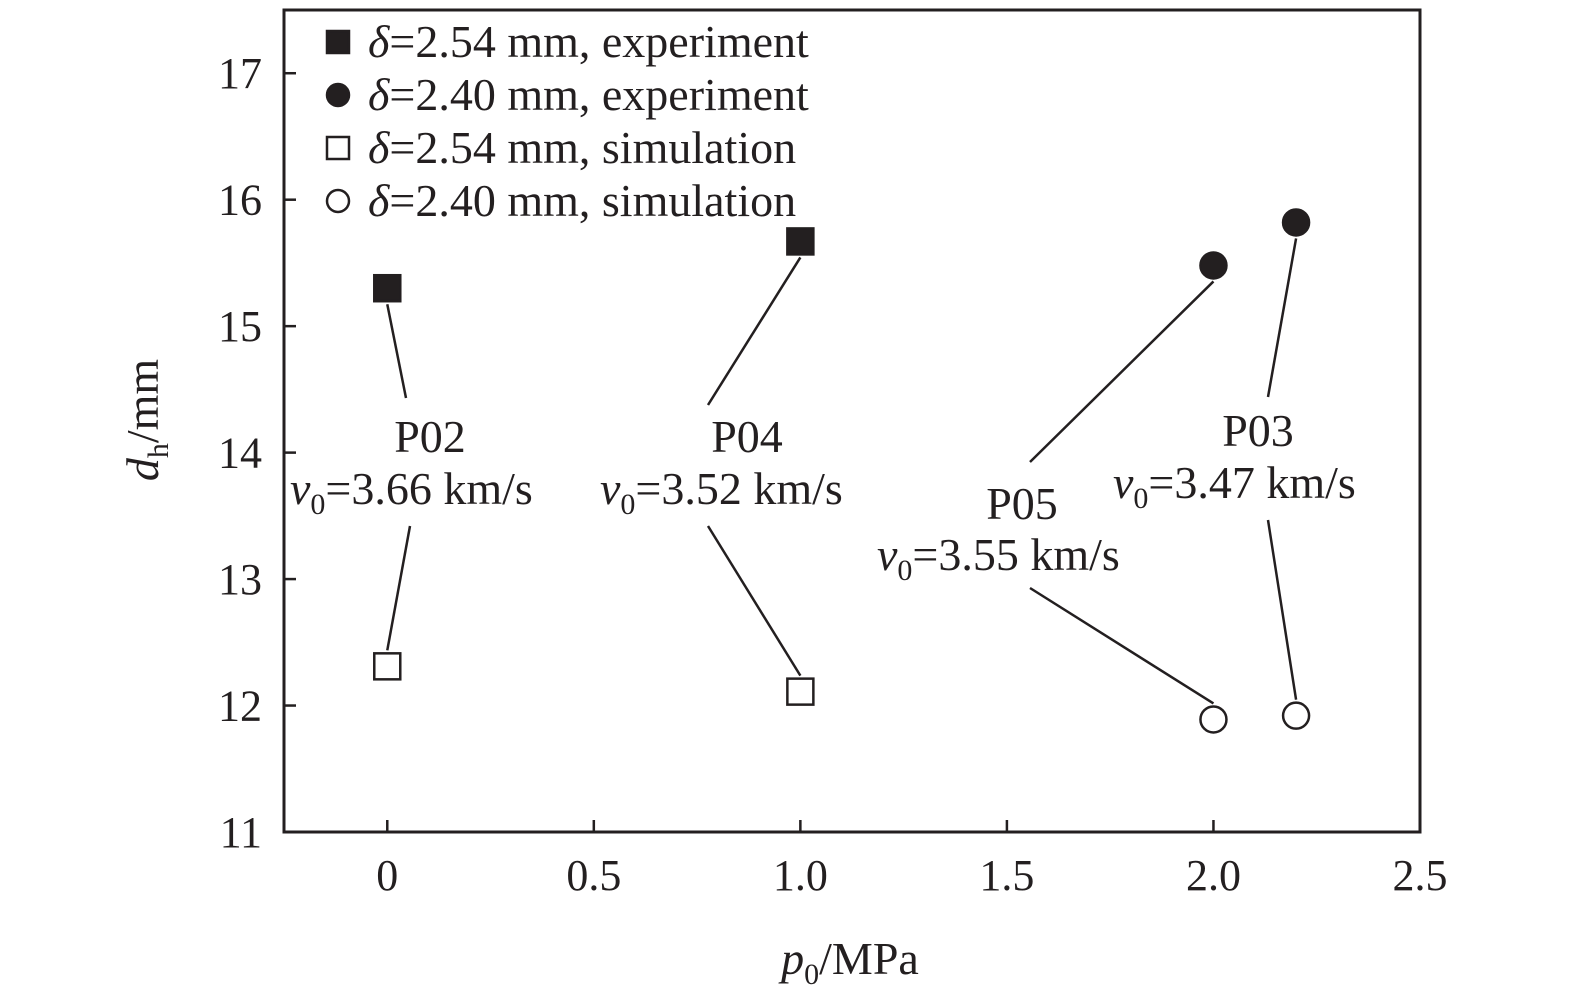  I want to click on y-tick-label: 16, so click(240, 200).